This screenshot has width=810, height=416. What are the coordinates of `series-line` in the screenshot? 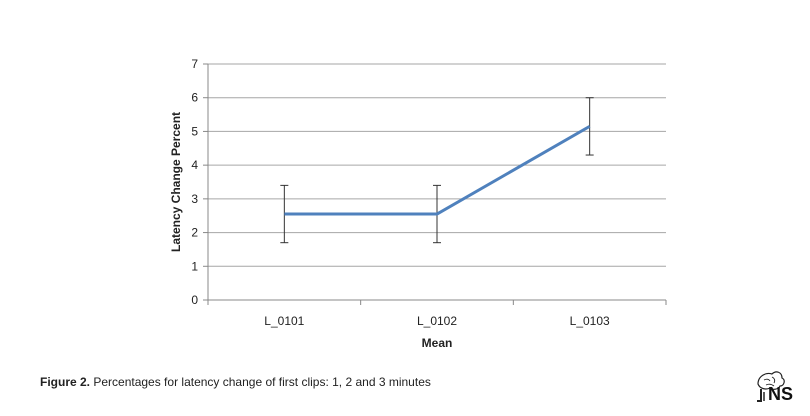 It's located at (437, 170).